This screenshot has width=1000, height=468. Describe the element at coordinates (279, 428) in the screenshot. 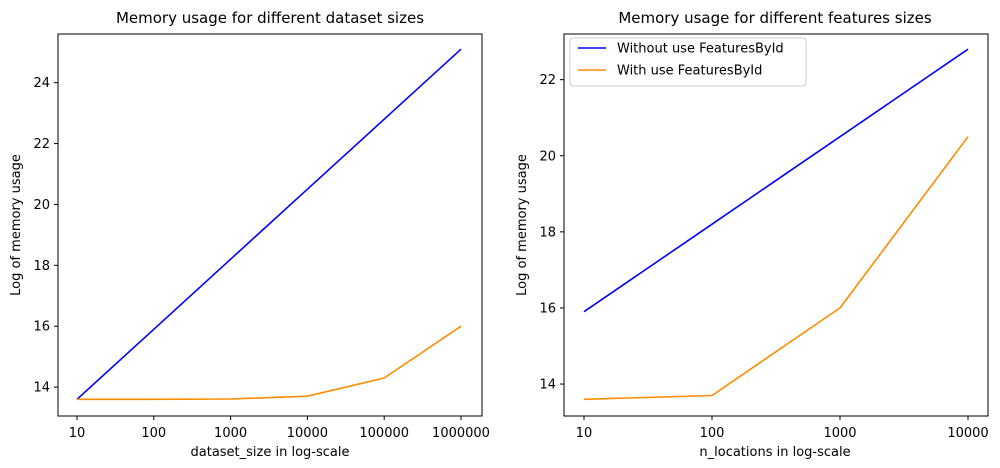

I see `x-axis: 10 100 1000 10000 100000 1000000` at that location.